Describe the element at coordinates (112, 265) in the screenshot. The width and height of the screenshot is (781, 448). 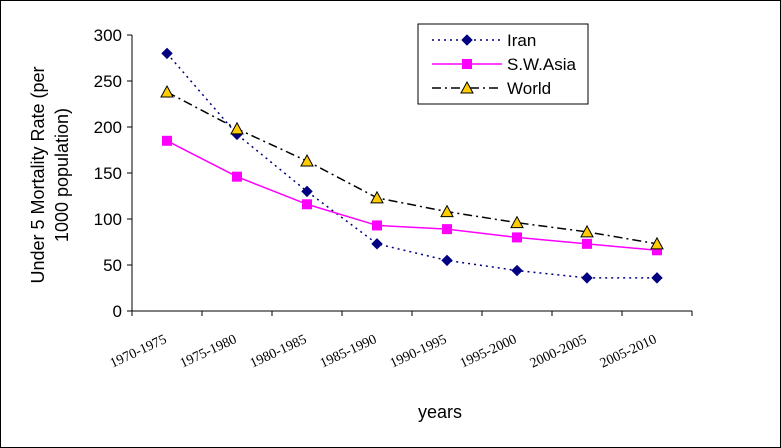
I see `y-tick-label: 50` at that location.